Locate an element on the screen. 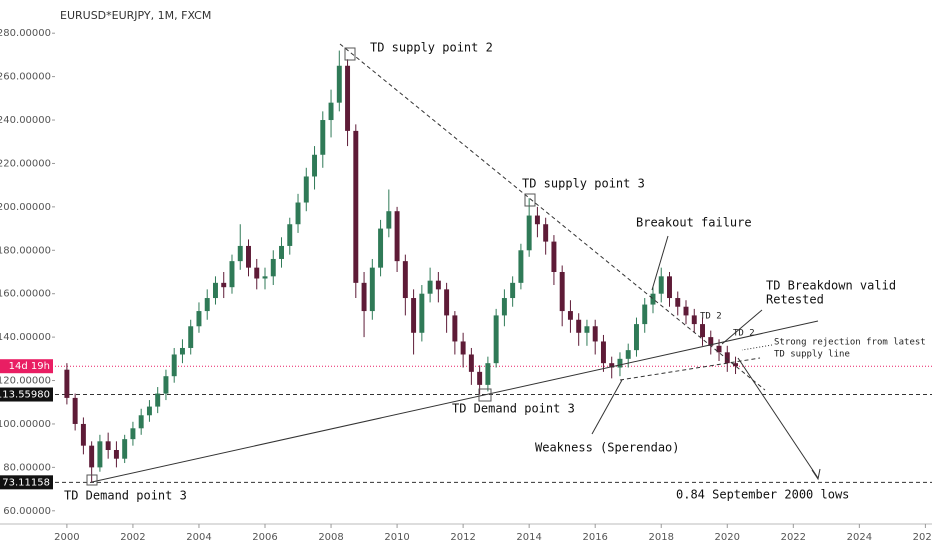  arrow-head is located at coordinates (816, 474).